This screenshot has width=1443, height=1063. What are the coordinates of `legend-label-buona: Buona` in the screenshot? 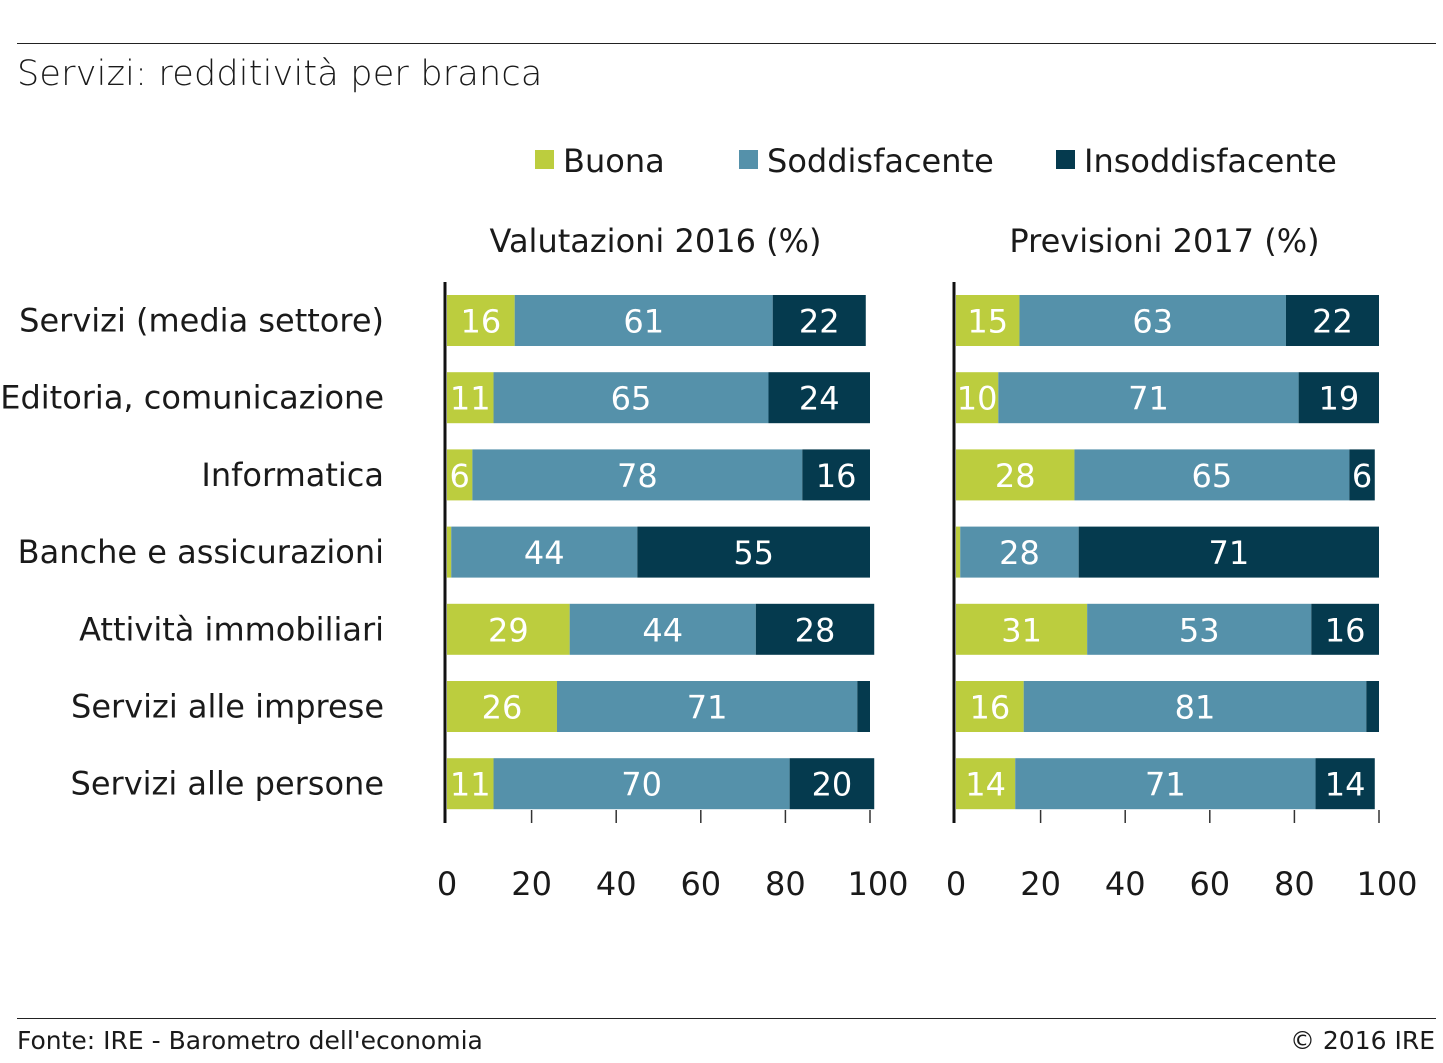 It's located at (614, 161).